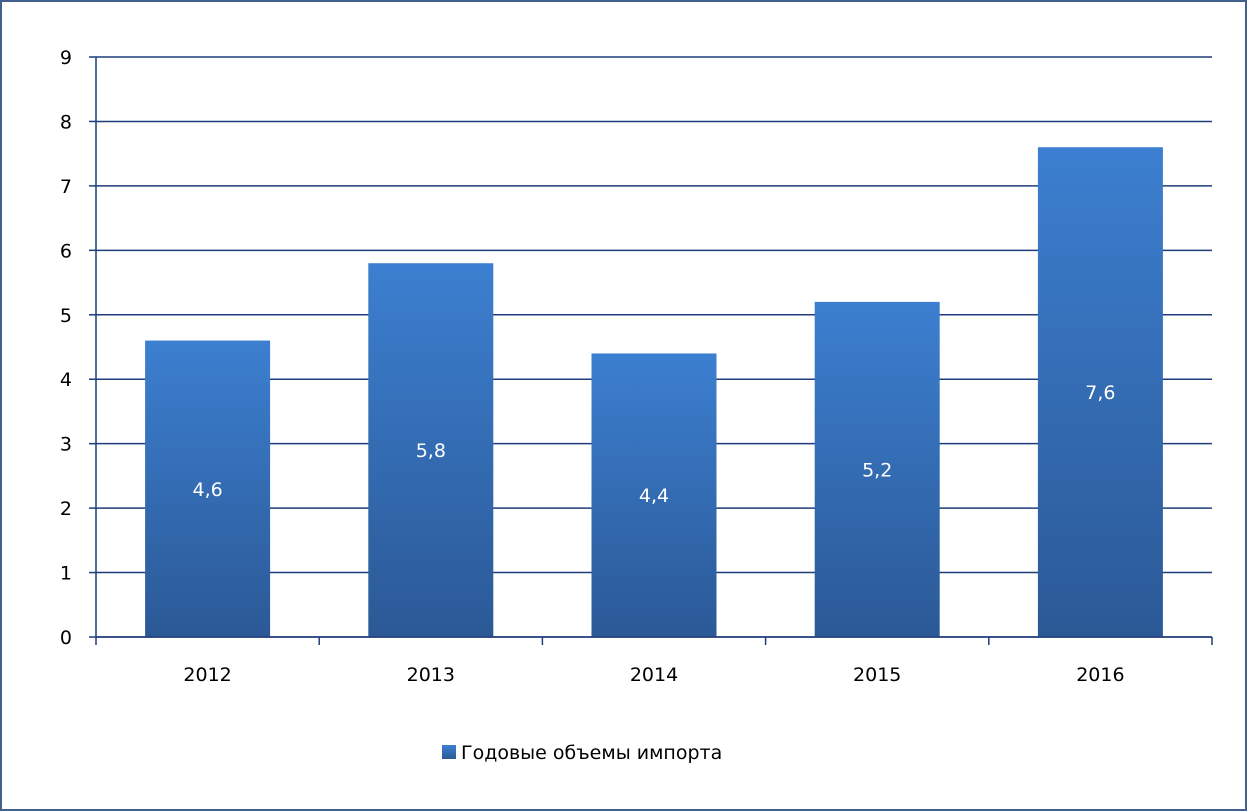  I want to click on legend-swatch, so click(449, 752).